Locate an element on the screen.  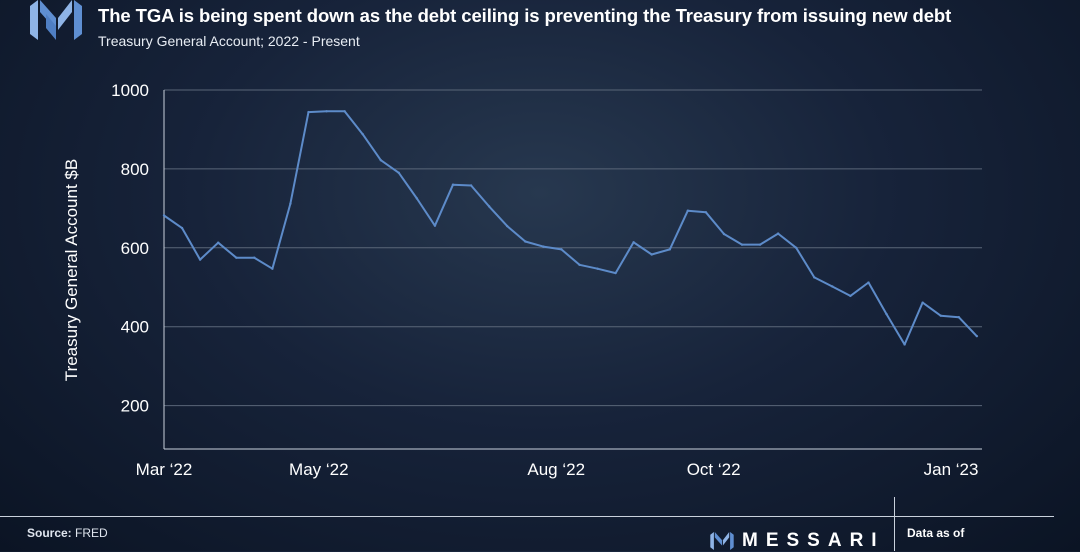
y-tick-label: 400 is located at coordinates (135, 327).